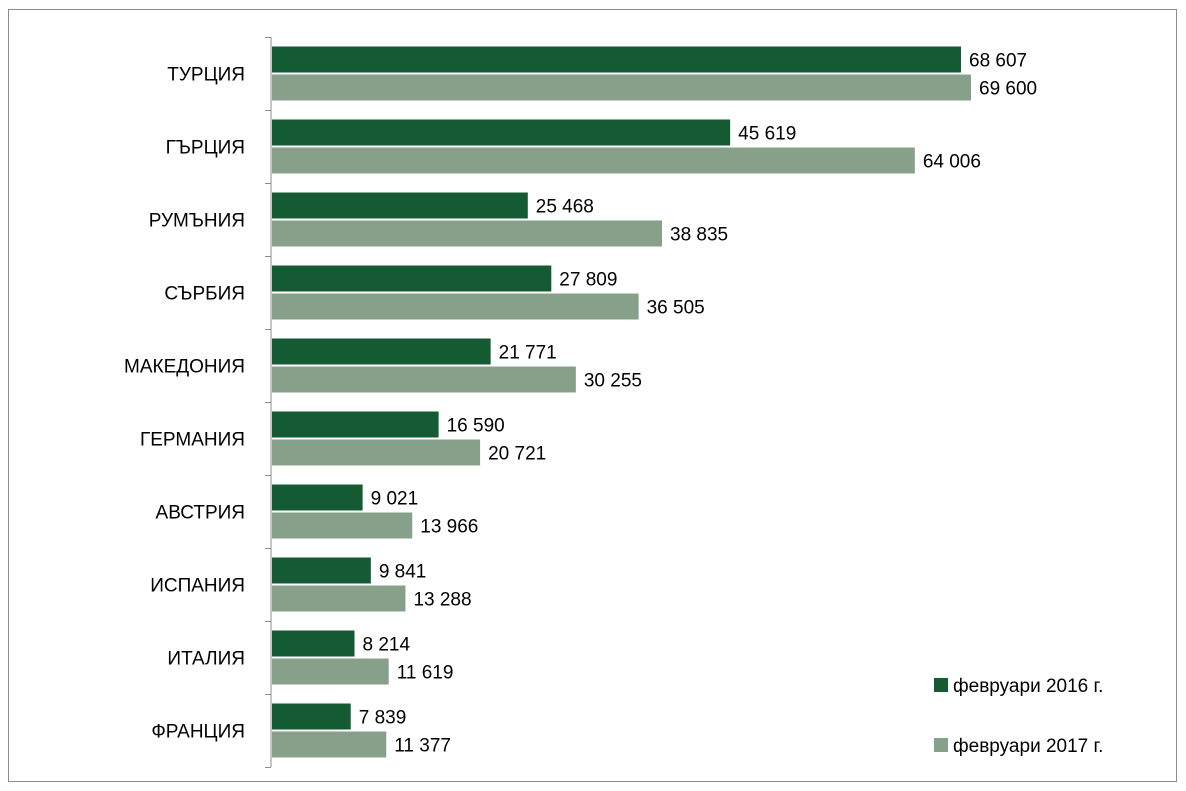  What do you see at coordinates (952, 162) in the screenshot?
I see `data-label: 64 006` at bounding box center [952, 162].